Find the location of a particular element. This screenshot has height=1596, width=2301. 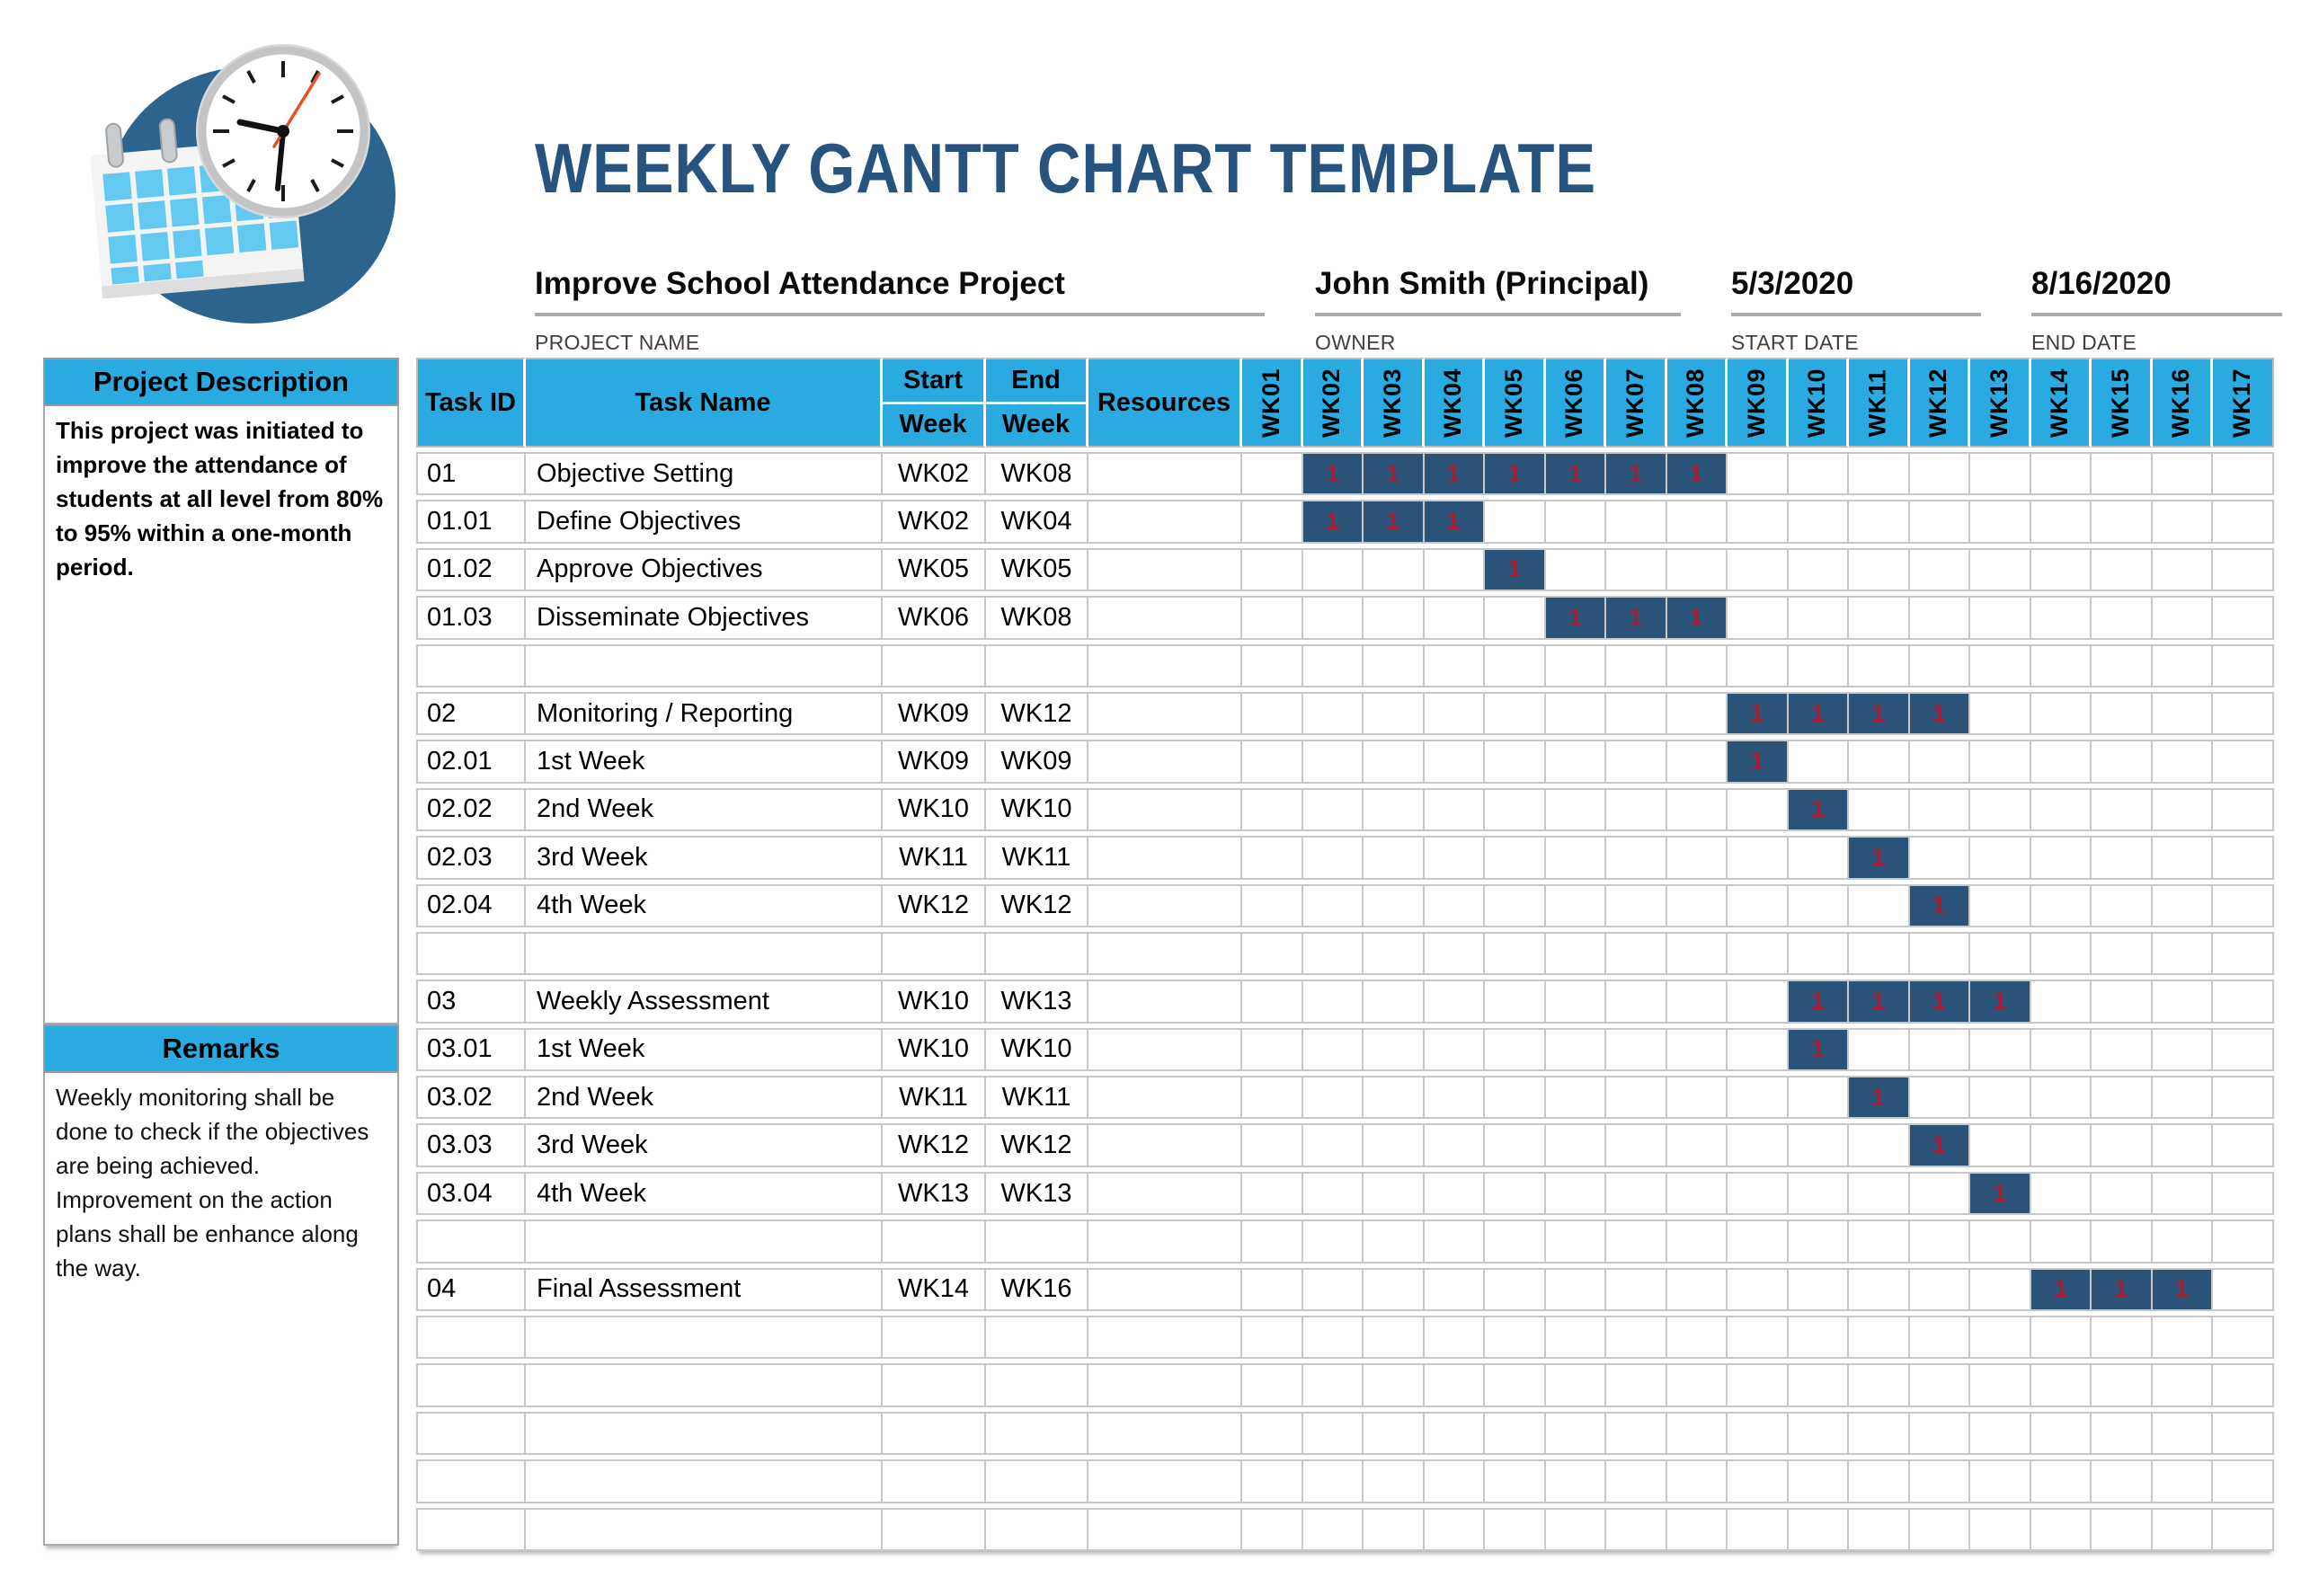

end-week-cell: WK13 is located at coordinates (1037, 1193).